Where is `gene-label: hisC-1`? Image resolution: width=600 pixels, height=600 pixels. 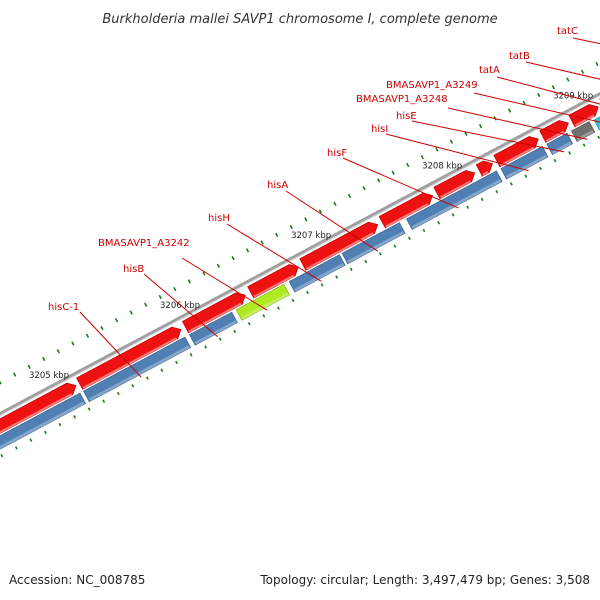 gene-label: hisC-1 is located at coordinates (63, 307).